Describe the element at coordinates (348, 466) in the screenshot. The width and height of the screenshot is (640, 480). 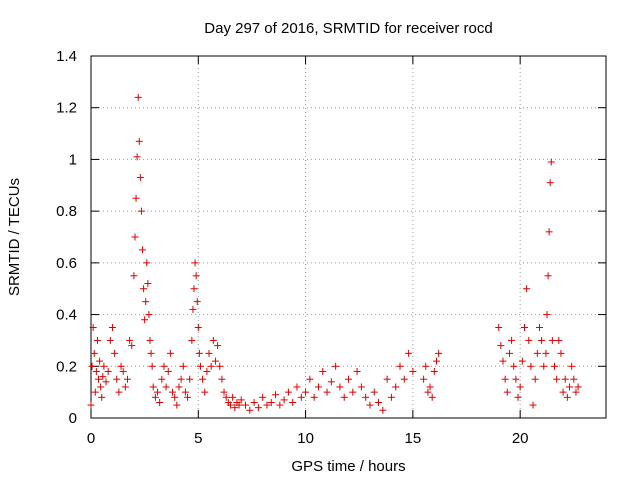
I see `x-axis-label: GPS time / hours` at that location.